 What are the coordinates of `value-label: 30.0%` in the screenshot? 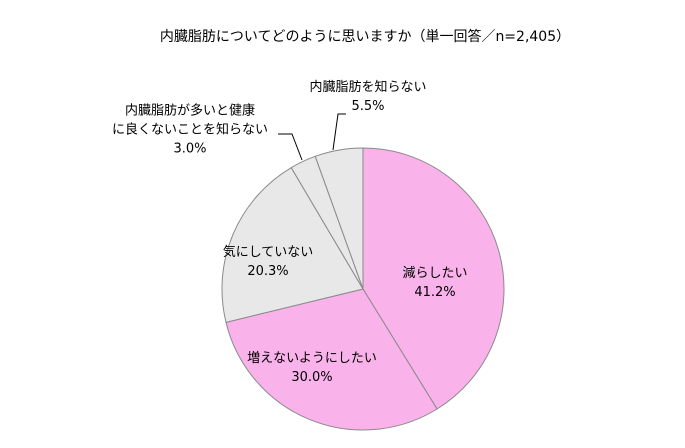 It's located at (312, 377).